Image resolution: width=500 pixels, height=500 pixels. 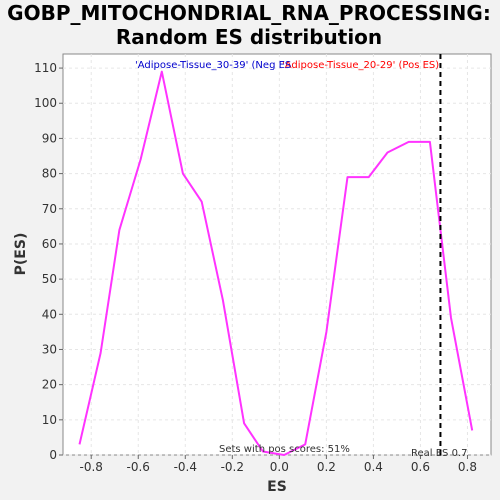 What do you see at coordinates (49, 174) in the screenshot?
I see `y-tick-label: 80` at bounding box center [49, 174].